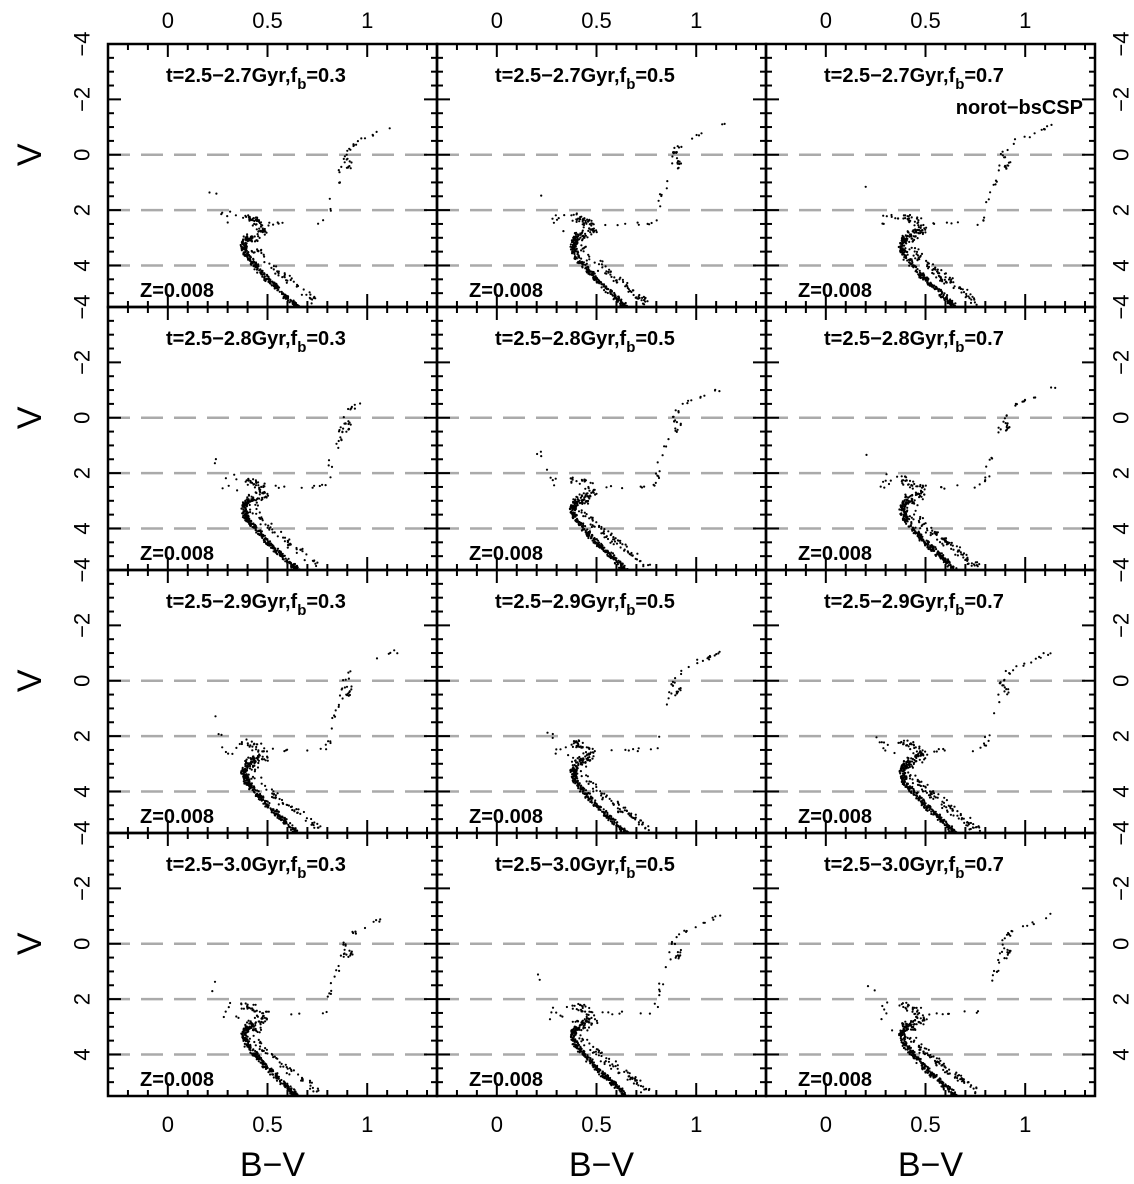  I want to click on panel-r1c1: t=2.5−2.8Gyr,fb=0.5Z=0.008, so click(601, 438).